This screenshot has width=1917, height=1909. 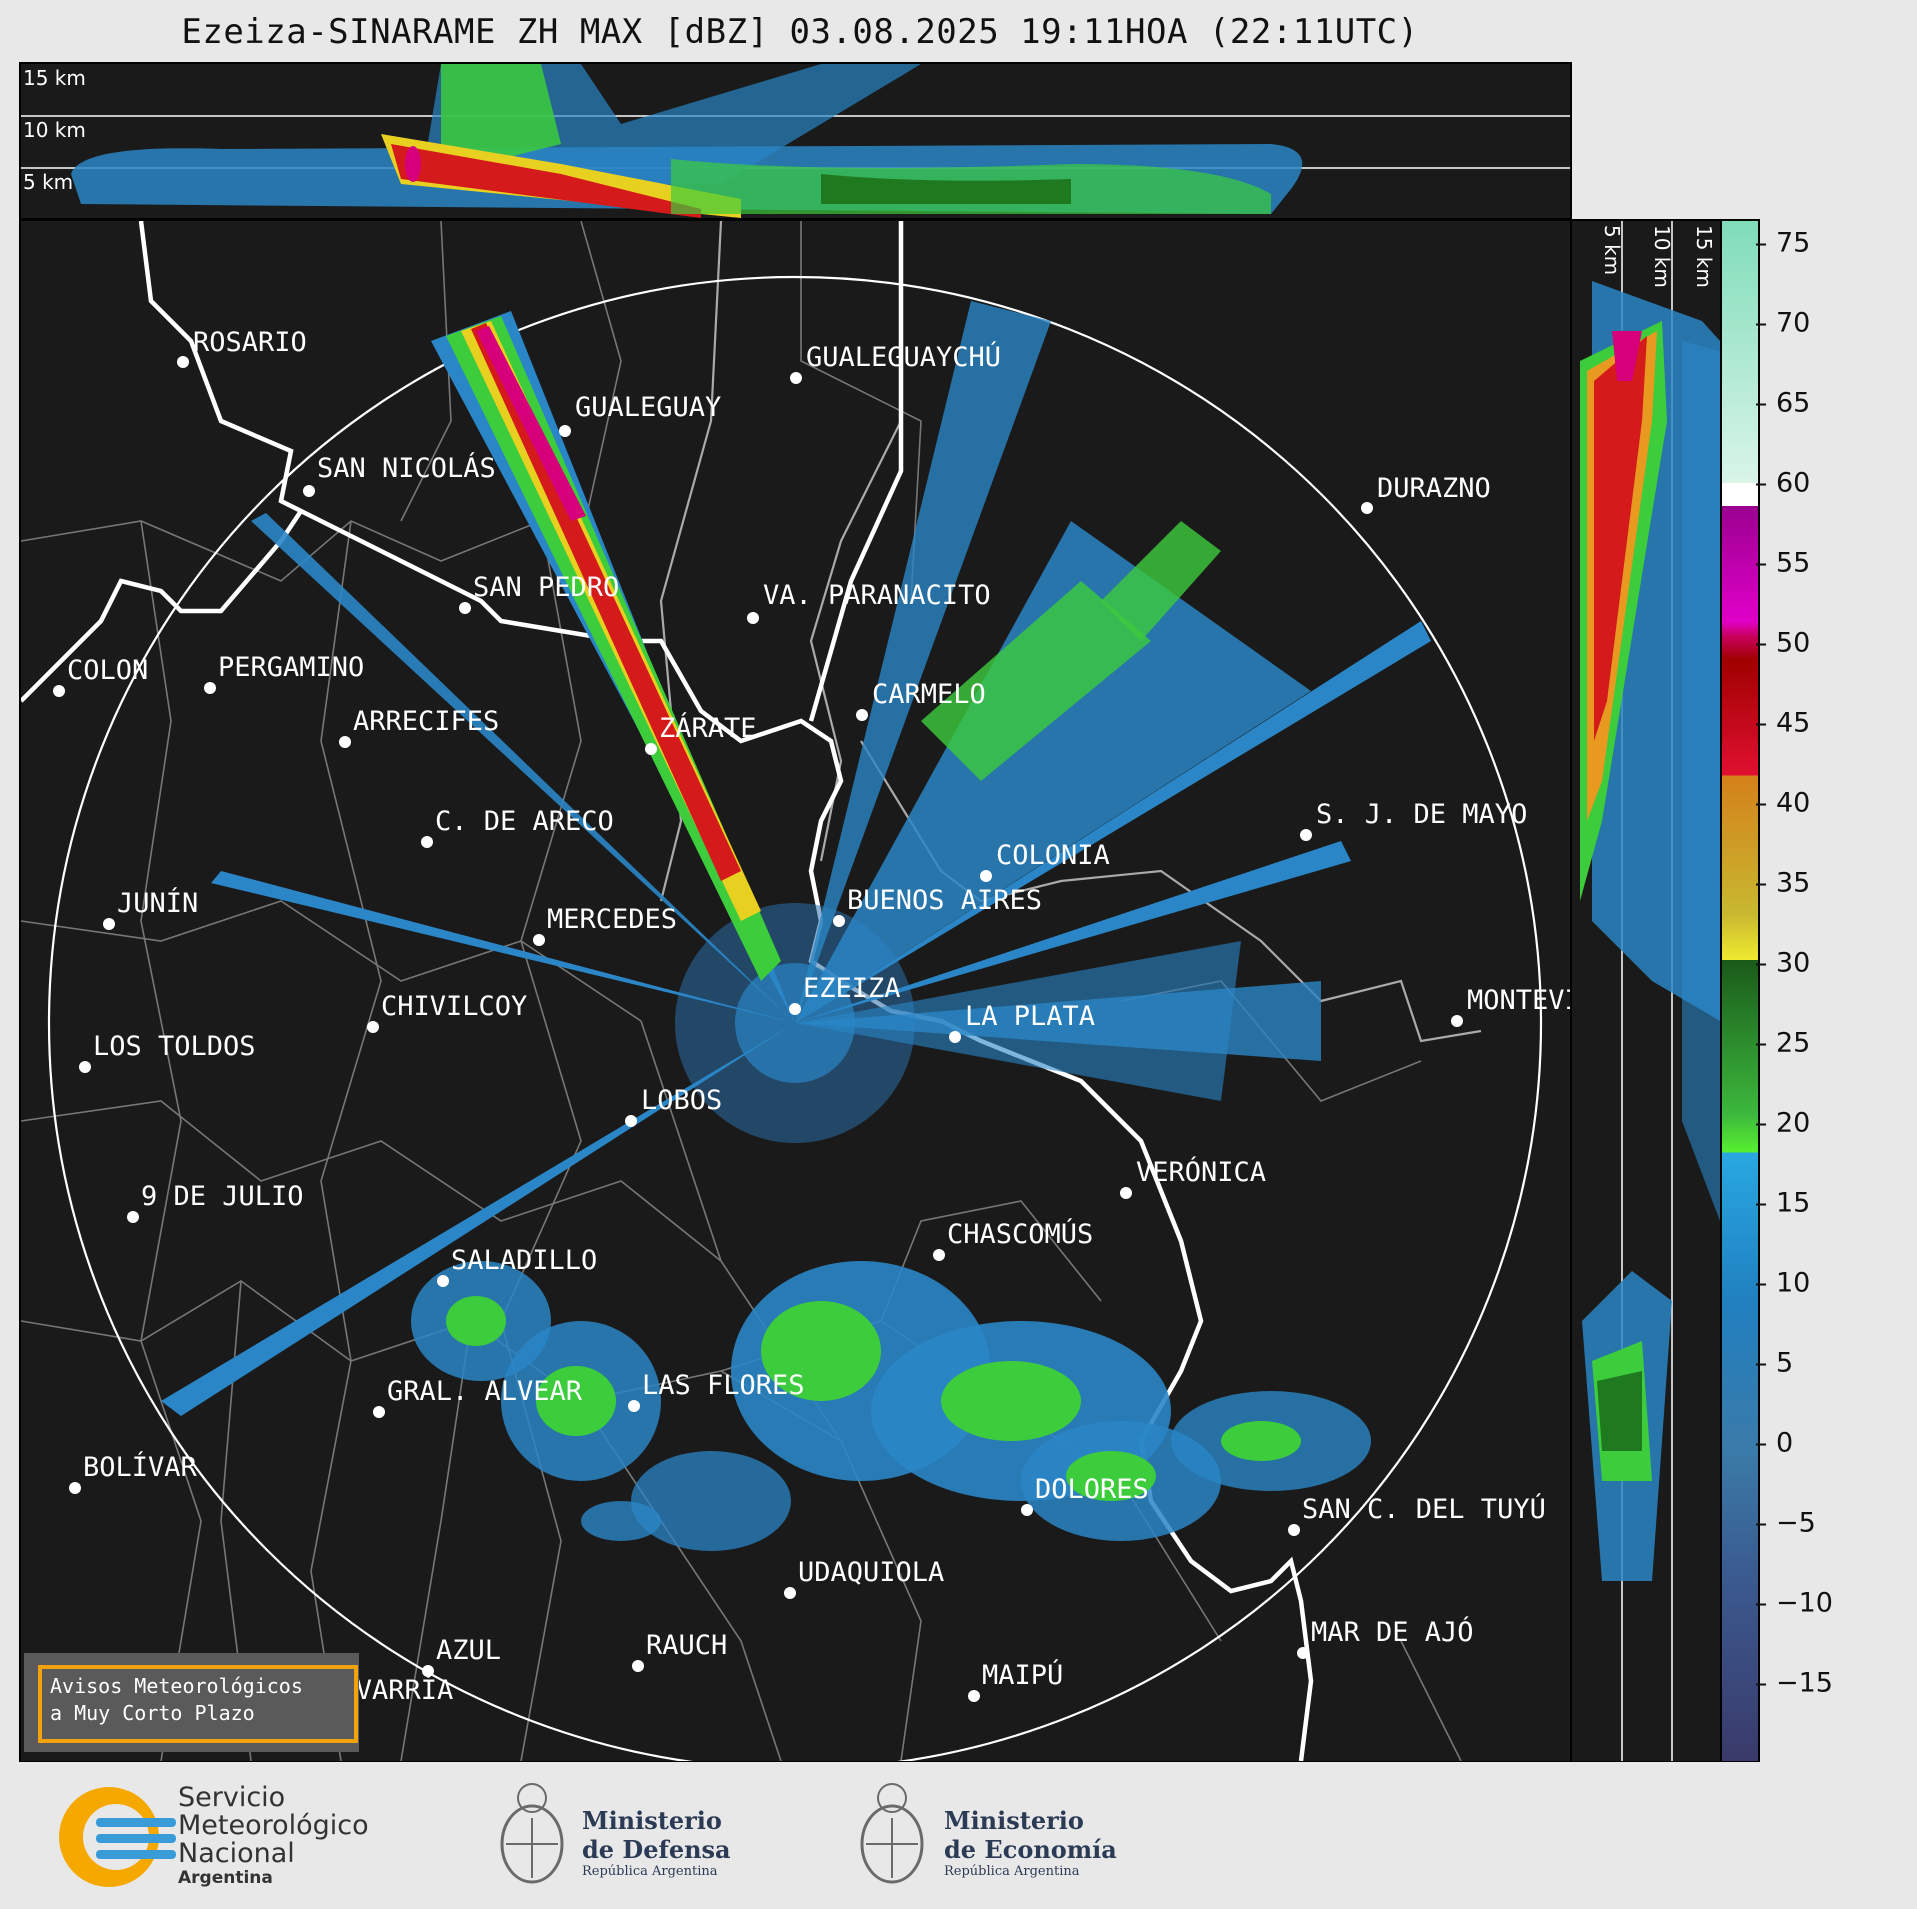 What do you see at coordinates (176, 1686) in the screenshot?
I see `warnings-line-1: Avisos Meteorológicos` at bounding box center [176, 1686].